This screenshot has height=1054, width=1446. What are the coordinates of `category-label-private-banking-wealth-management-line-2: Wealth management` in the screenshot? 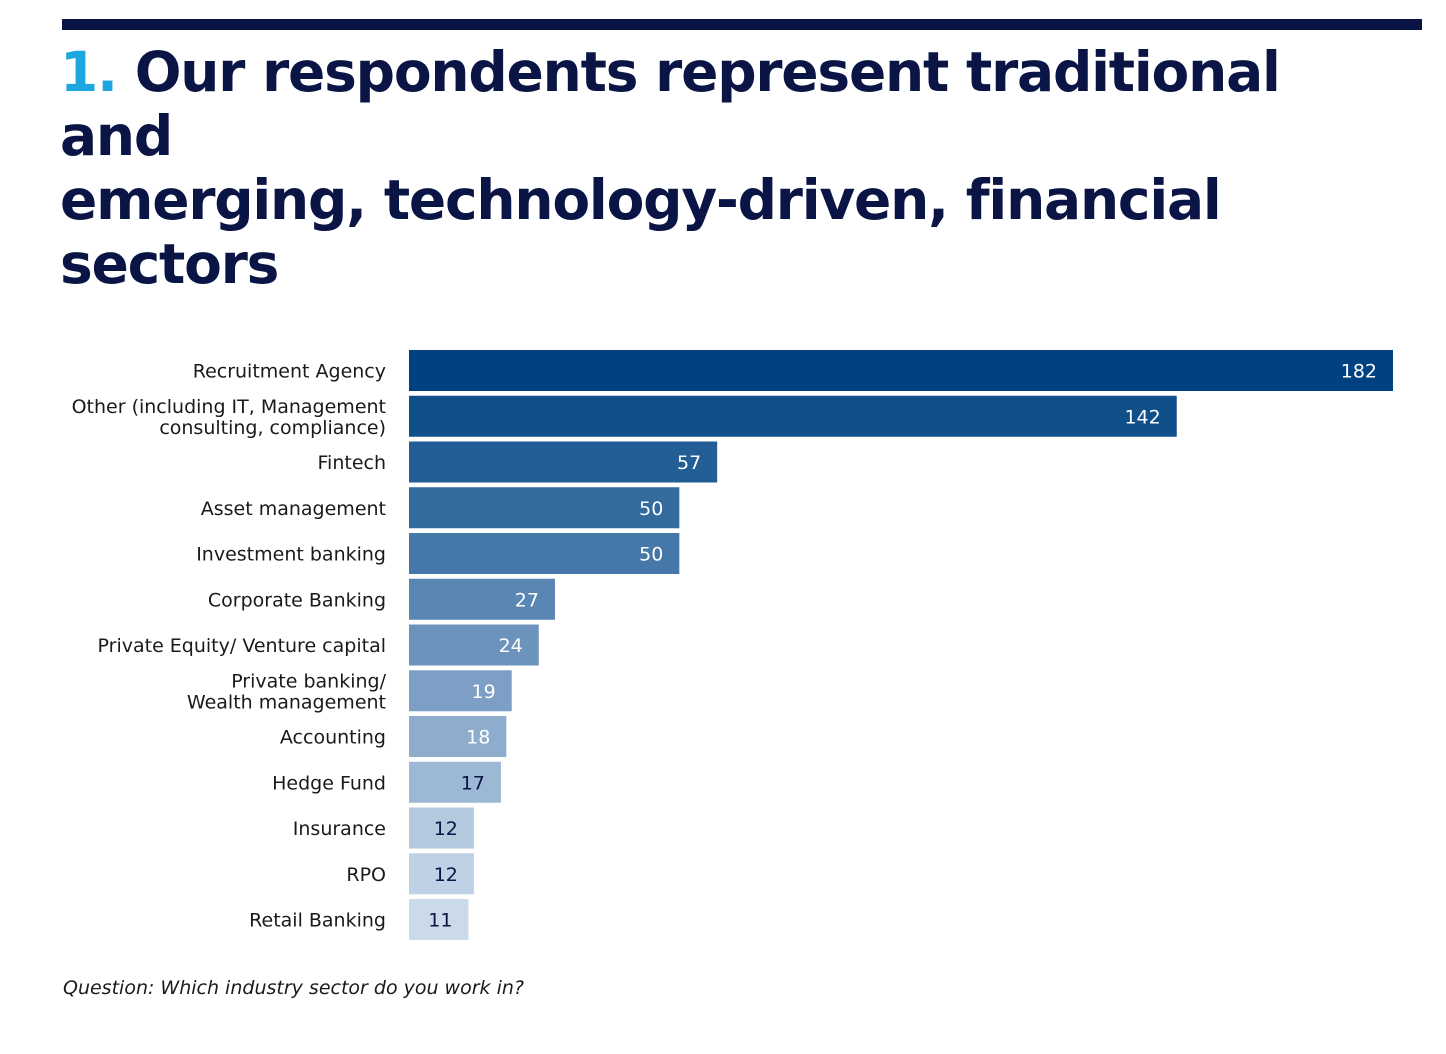 It's located at (286, 702).